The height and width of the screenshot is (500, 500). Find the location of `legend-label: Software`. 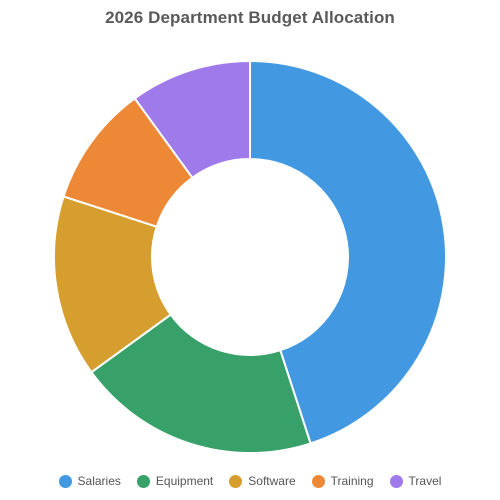

legend-label: Software is located at coordinates (272, 481).